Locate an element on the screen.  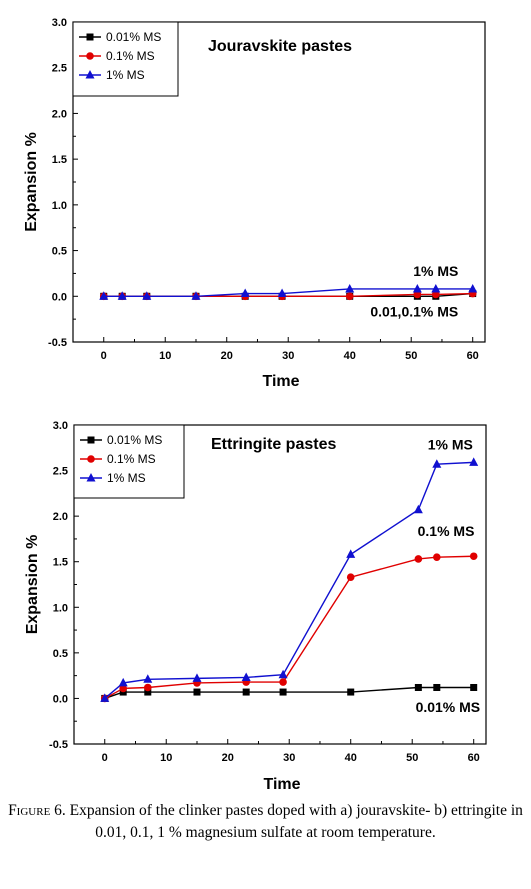
series-circle is located at coordinates (289, 627).